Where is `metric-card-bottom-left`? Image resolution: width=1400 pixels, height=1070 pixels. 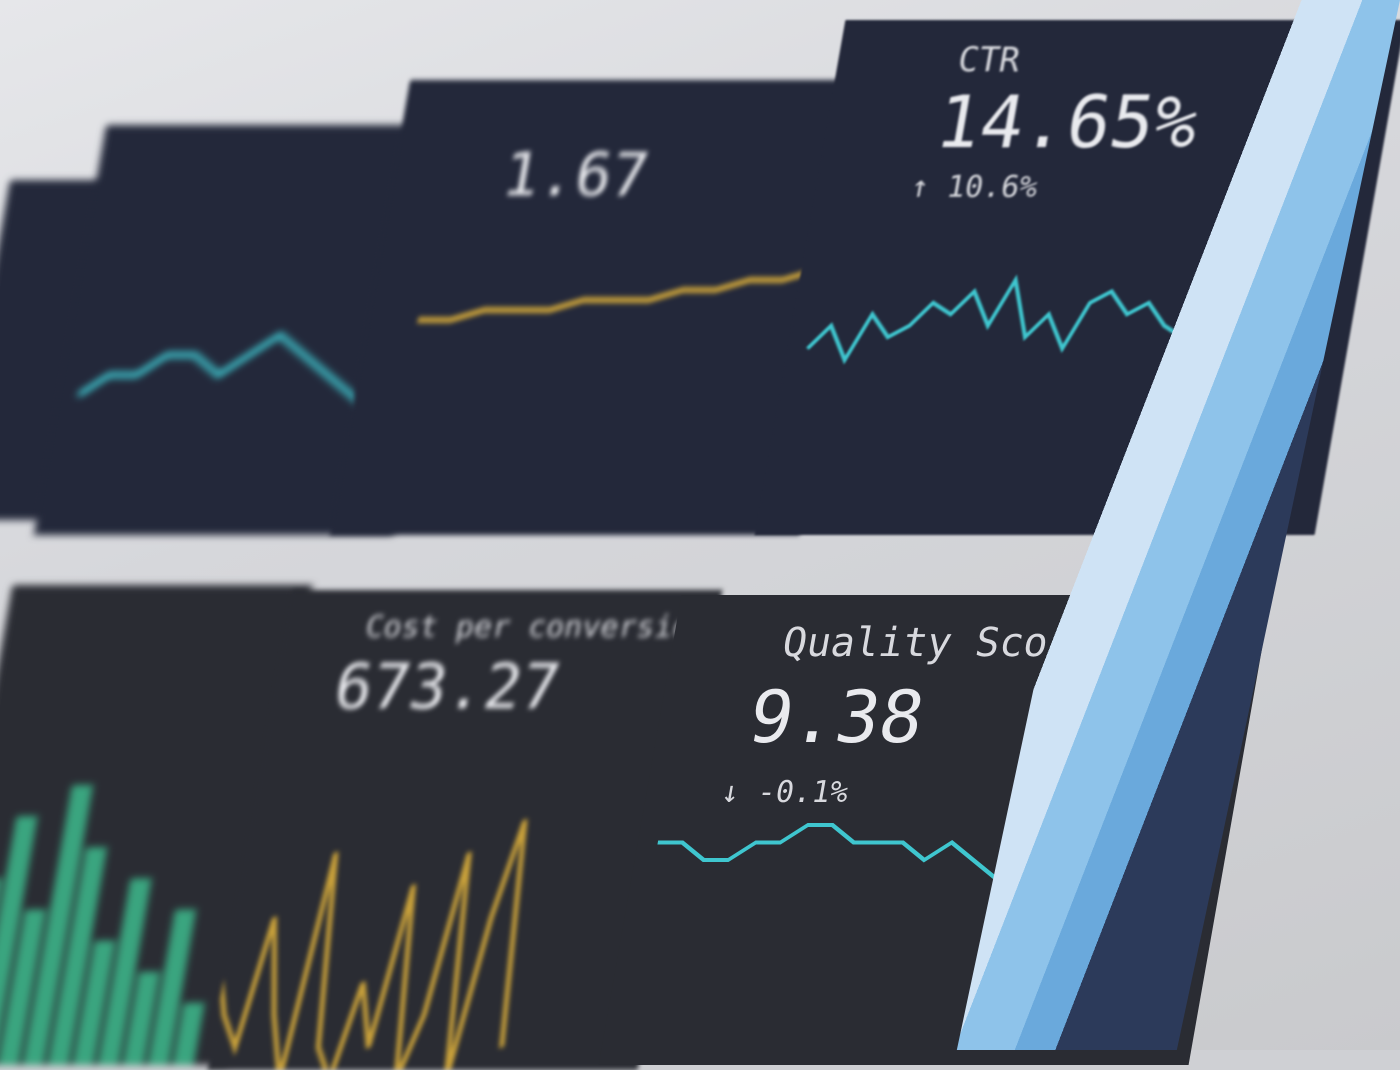 metric-card-bottom-left is located at coordinates (156, 825).